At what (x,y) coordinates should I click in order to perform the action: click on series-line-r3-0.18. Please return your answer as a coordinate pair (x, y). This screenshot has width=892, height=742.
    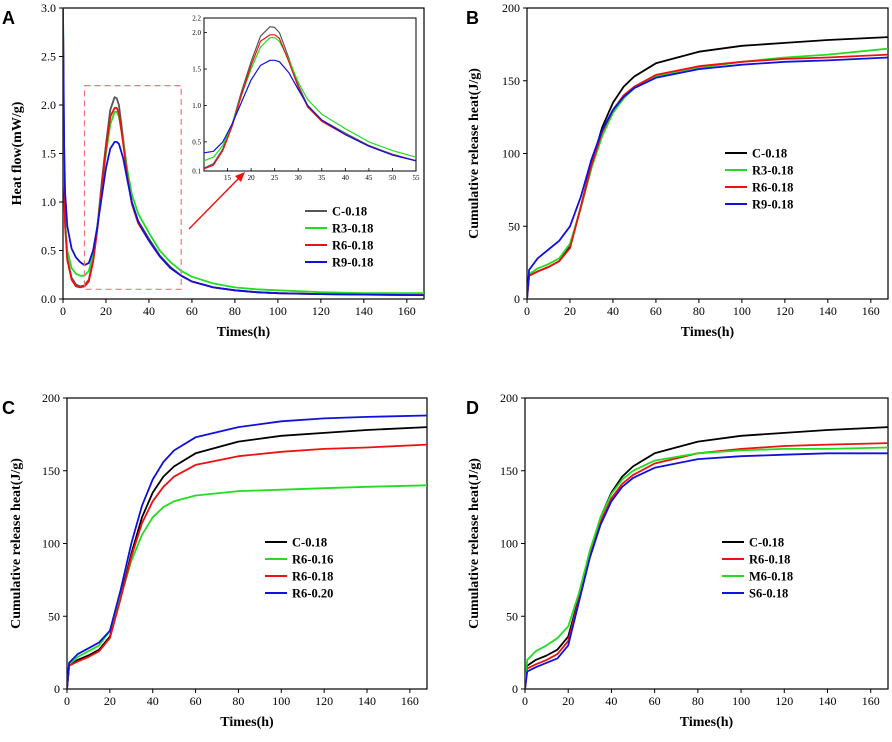
    Looking at the image, I should click on (707, 173).